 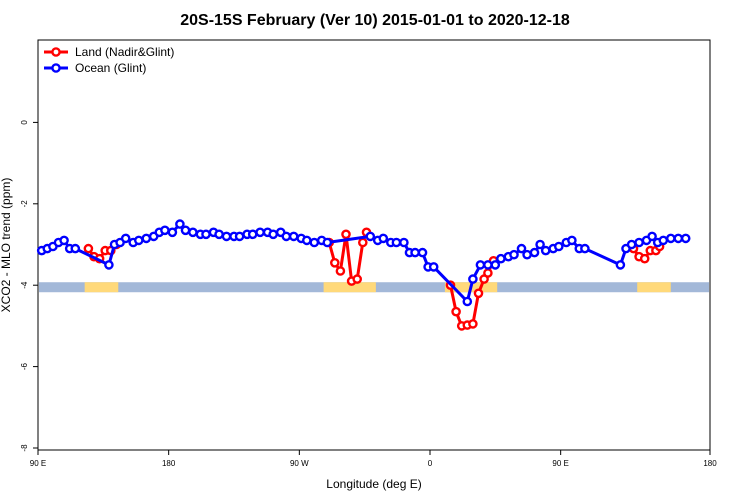 I want to click on x-axis-label: Longitude (deg E), so click(x=373, y=484).